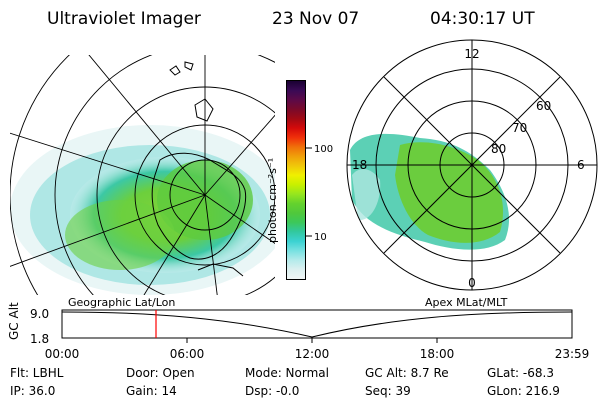 This screenshot has width=600, height=400. I want to click on colorbar-tick-100: 100, so click(323, 149).